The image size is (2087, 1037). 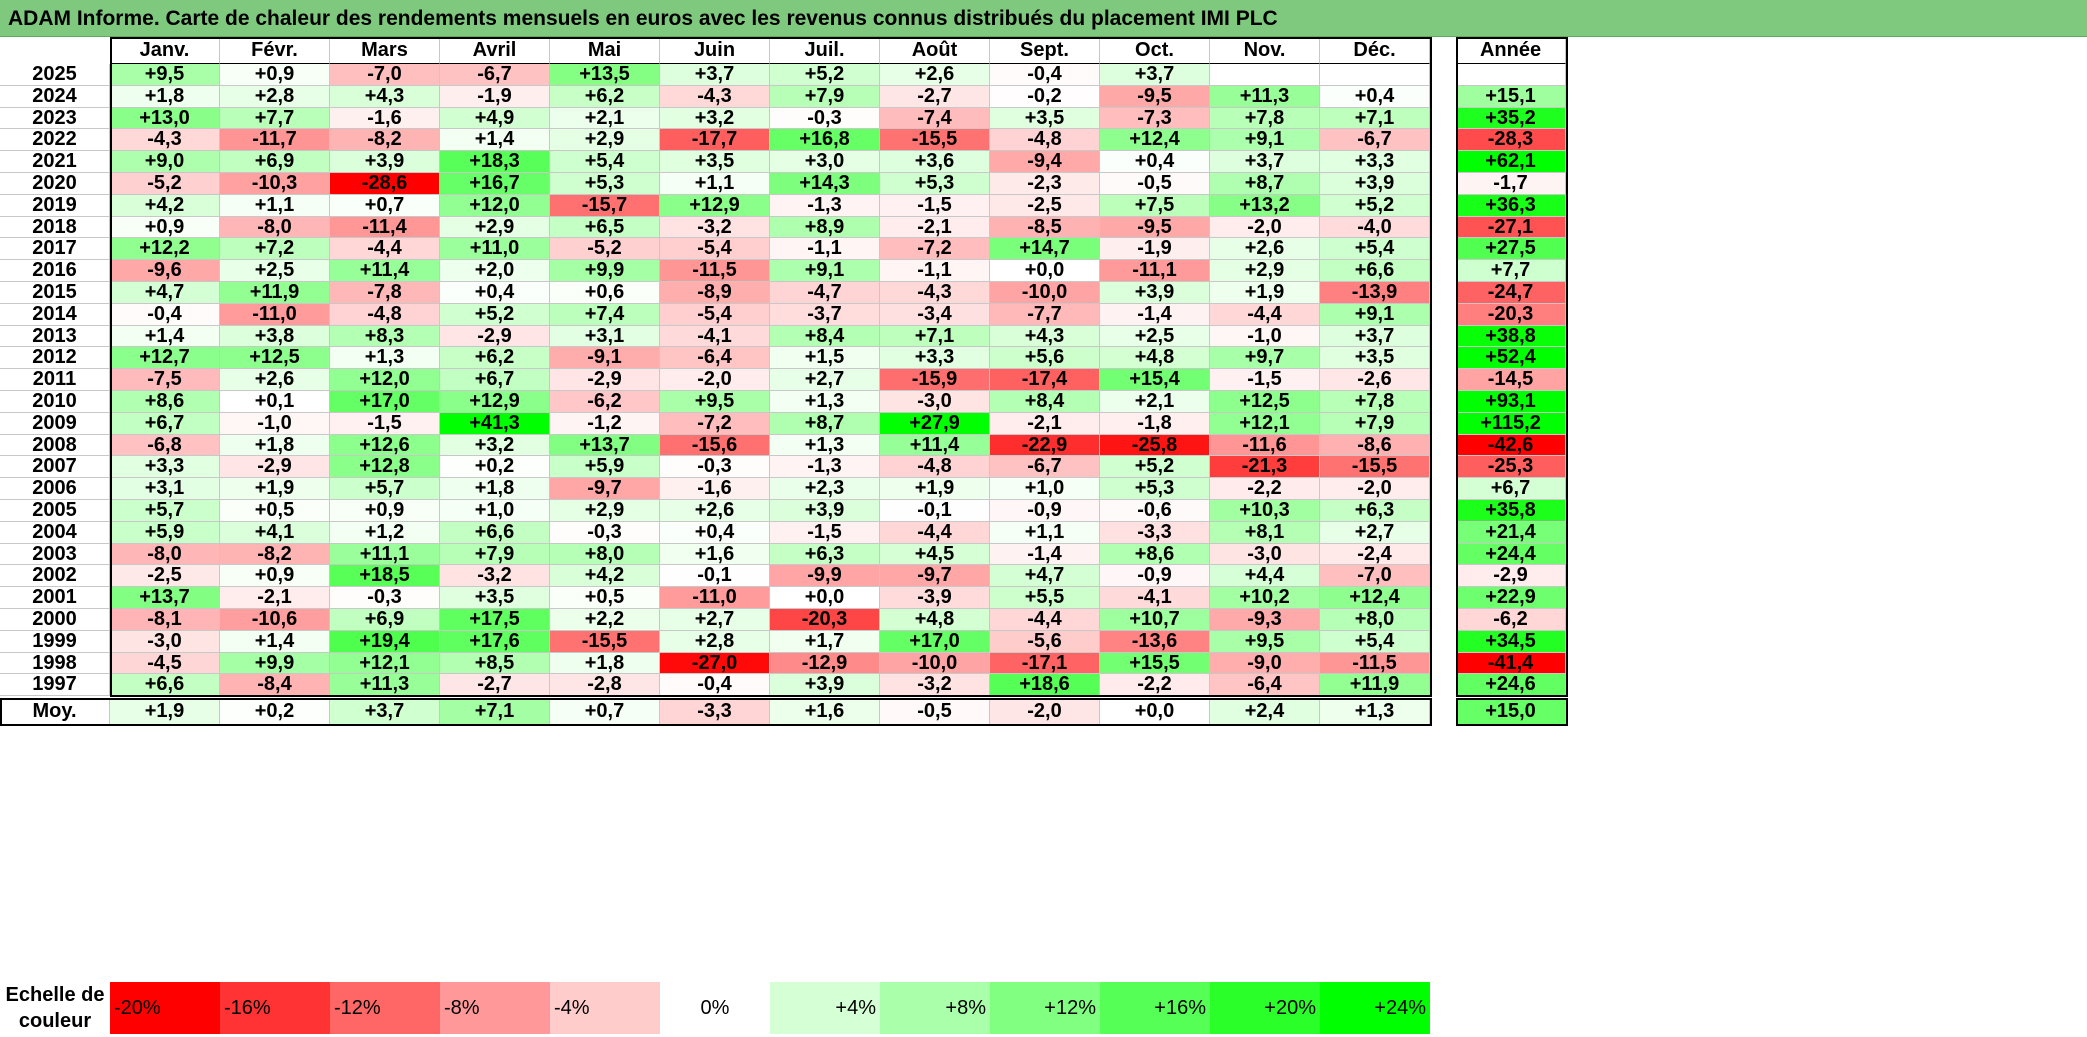 What do you see at coordinates (385, 445) in the screenshot?
I see `heatmap-cell: +12,6` at bounding box center [385, 445].